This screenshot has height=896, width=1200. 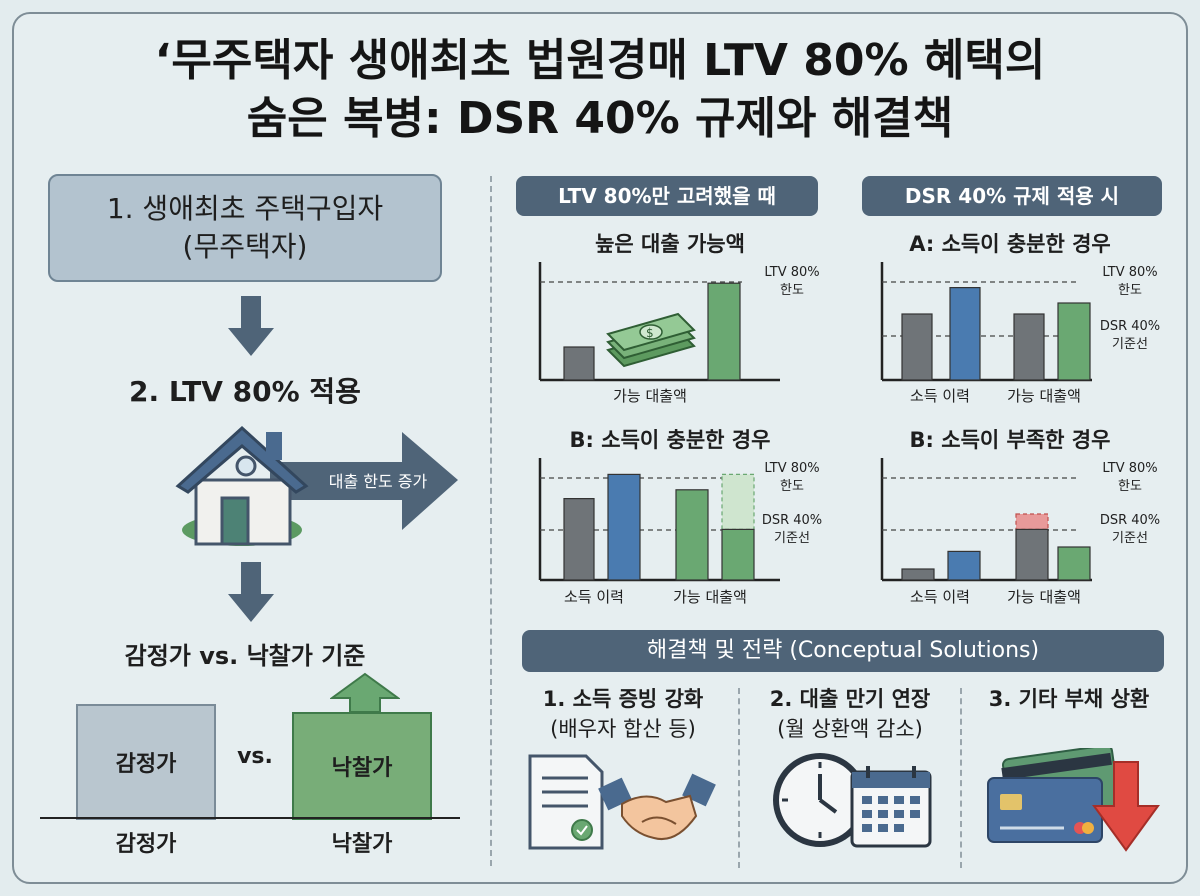 What do you see at coordinates (255, 756) in the screenshot?
I see `vs-label: vs.` at bounding box center [255, 756].